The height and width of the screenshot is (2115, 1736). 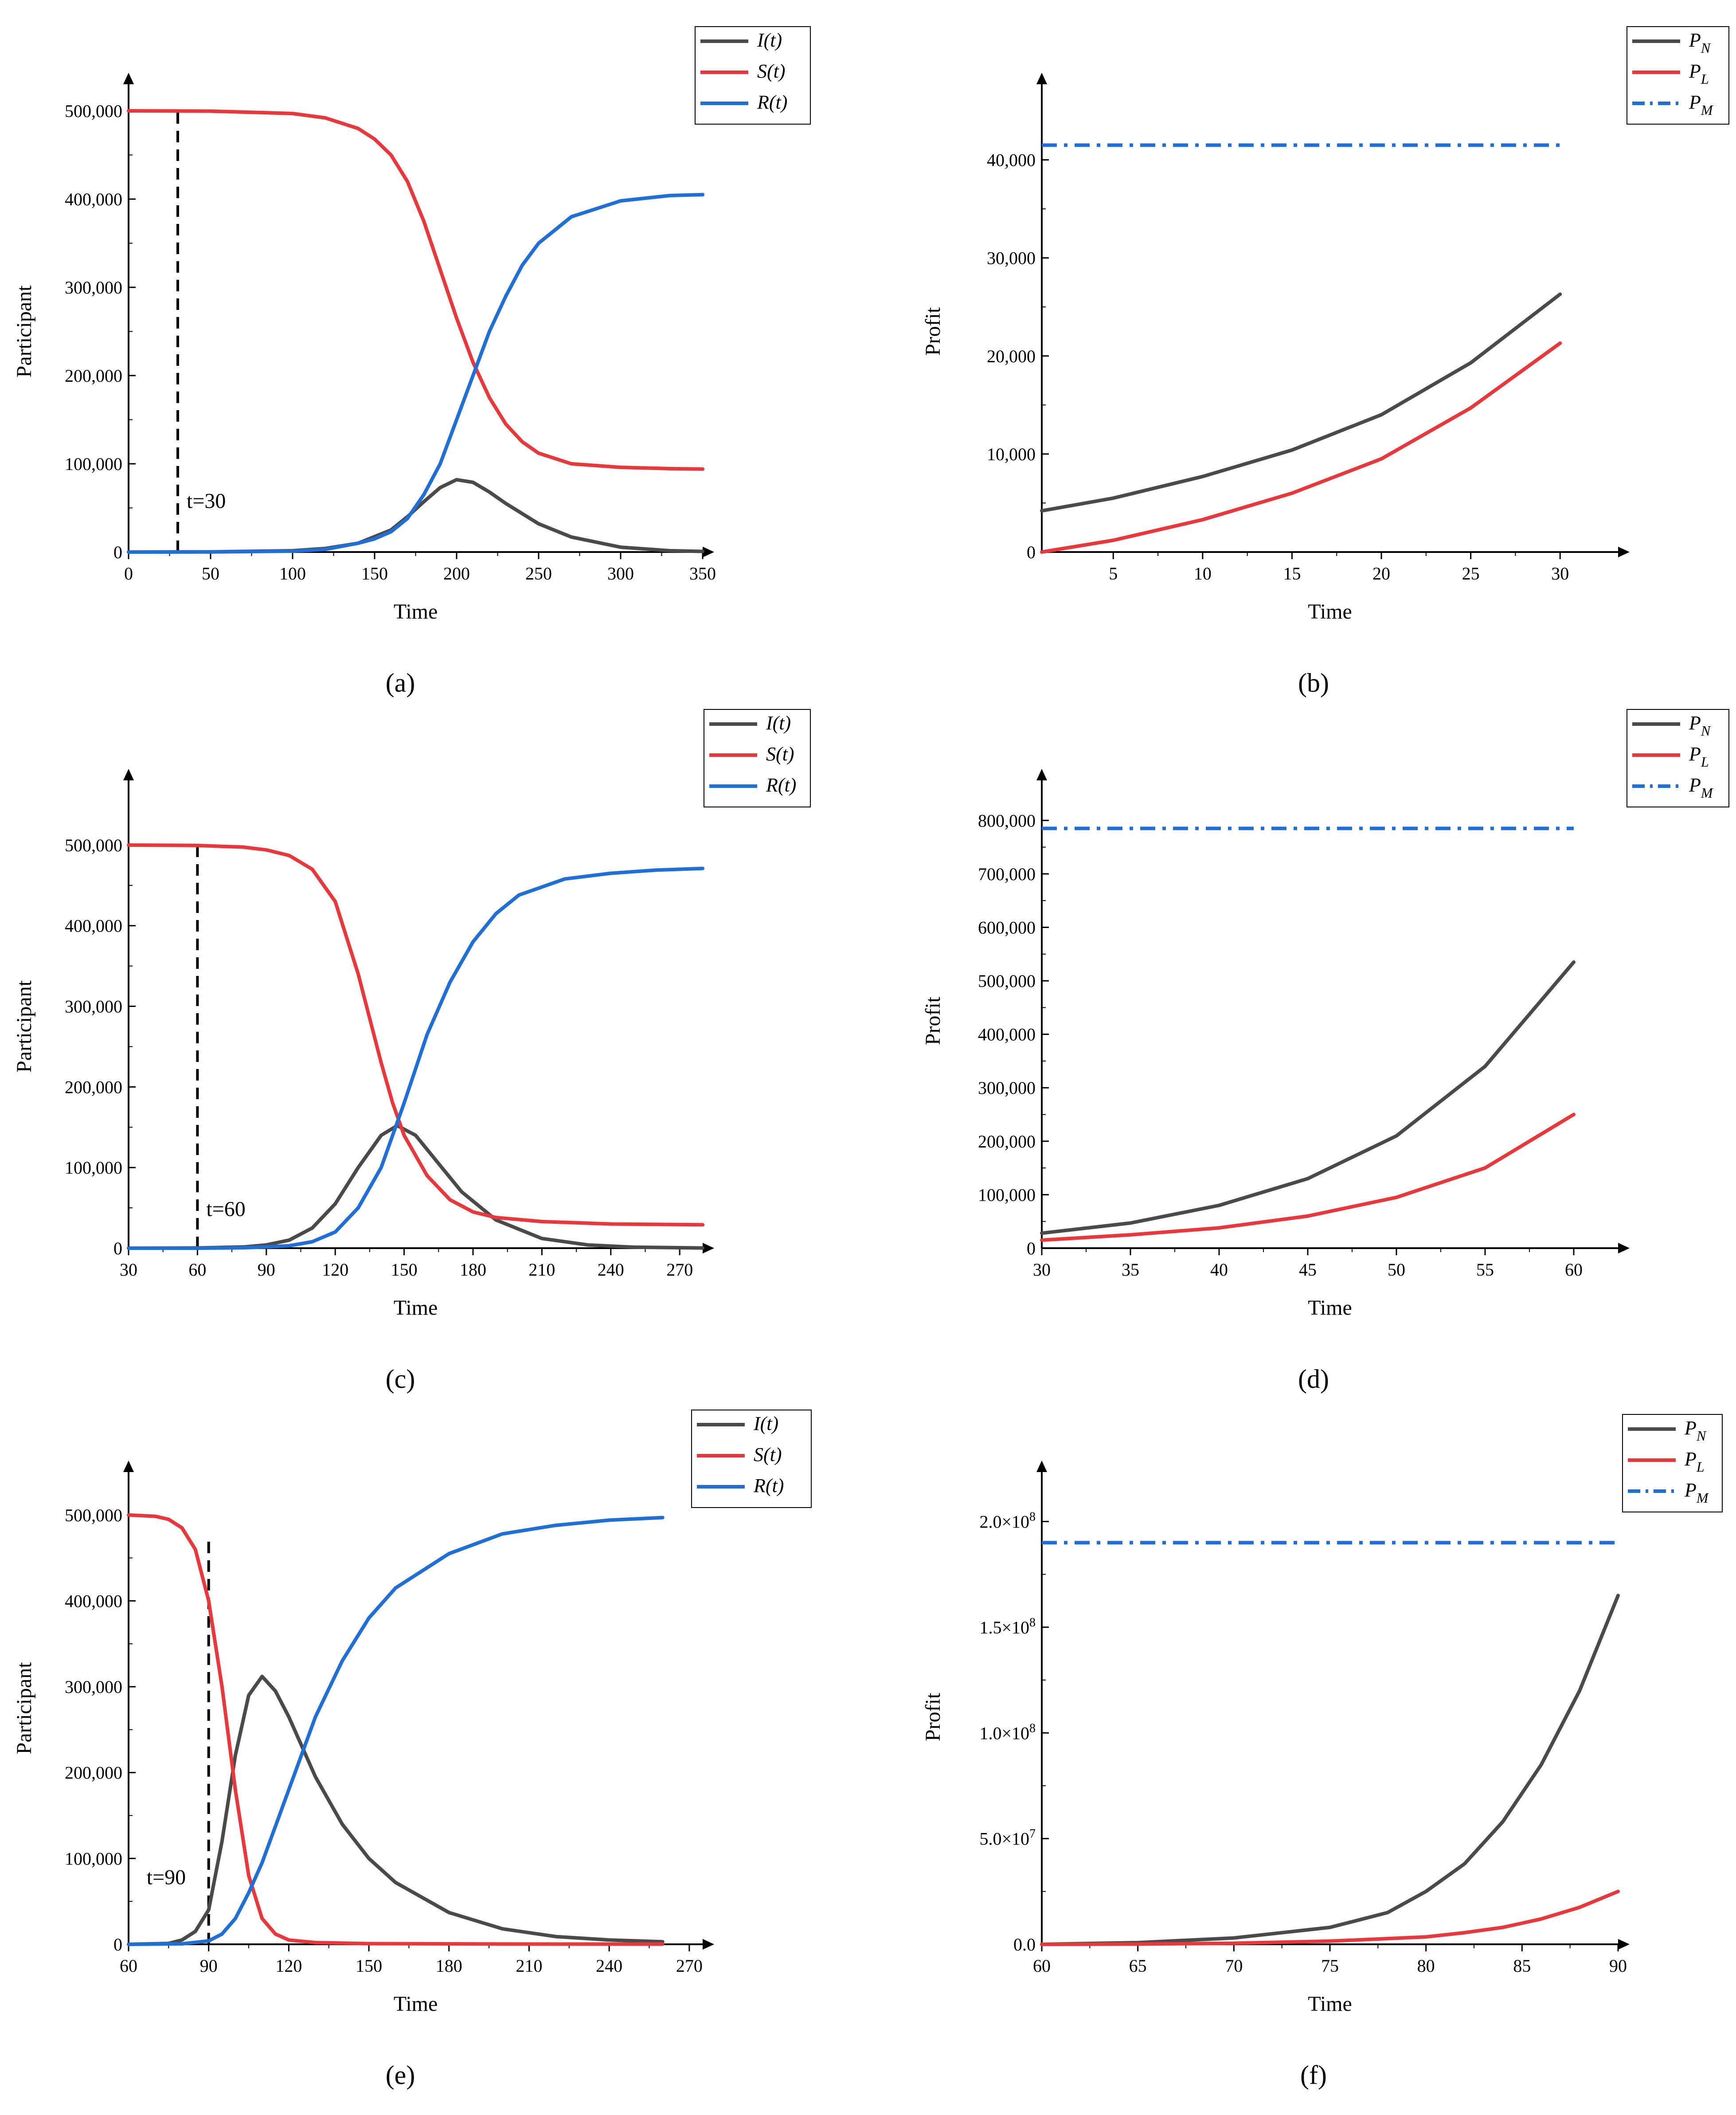 What do you see at coordinates (166, 1877) in the screenshot?
I see `threshold-annotation: t=90` at bounding box center [166, 1877].